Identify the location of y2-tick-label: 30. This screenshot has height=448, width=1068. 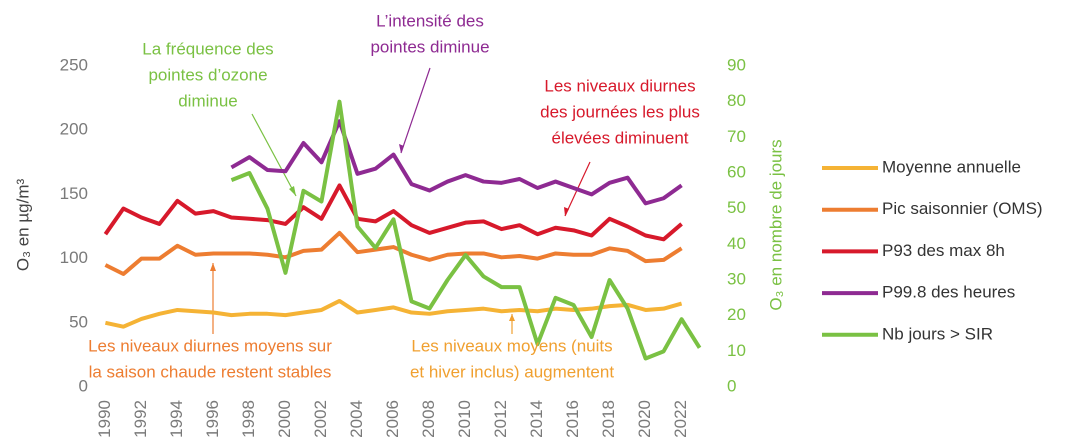
(736, 278).